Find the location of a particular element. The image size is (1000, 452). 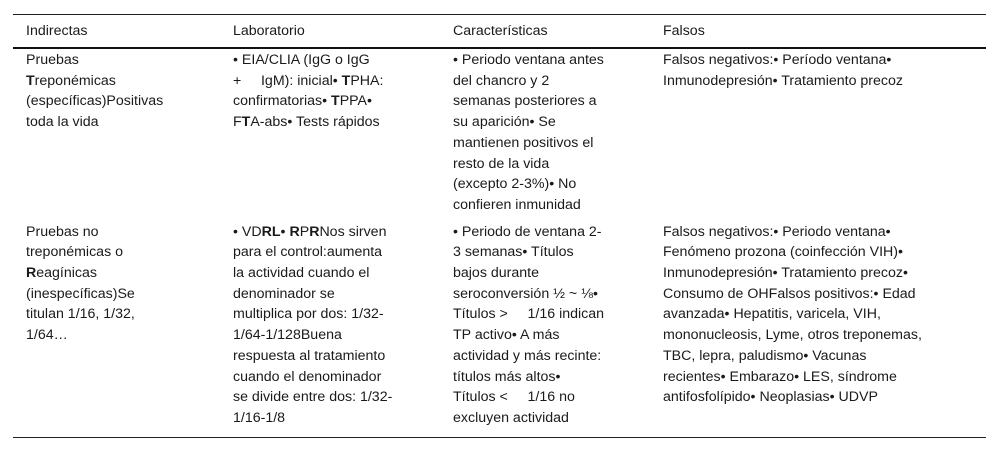

cell-line: Falsos negativos:• Período ventana• is located at coordinates (824, 60).